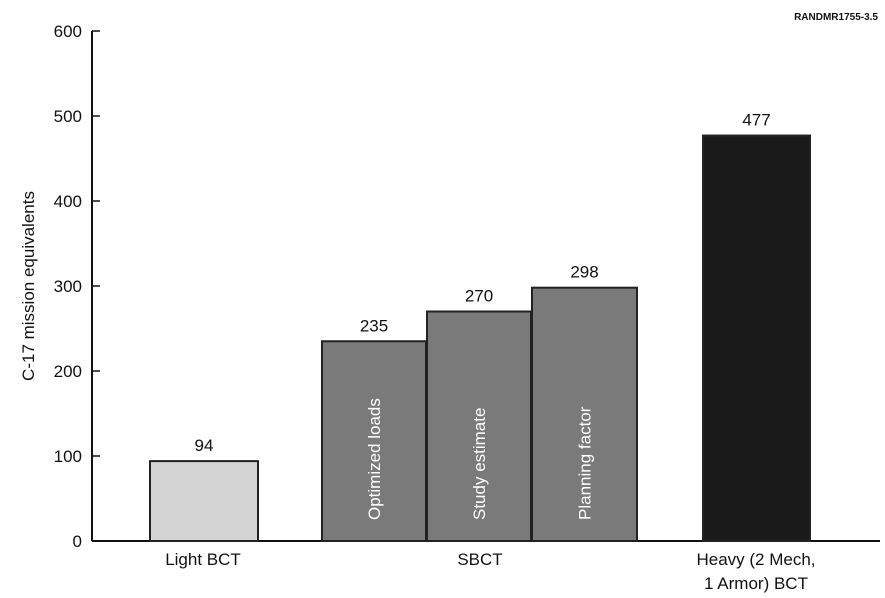 The height and width of the screenshot is (598, 885). I want to click on y-tick-label: 500, so click(68, 116).